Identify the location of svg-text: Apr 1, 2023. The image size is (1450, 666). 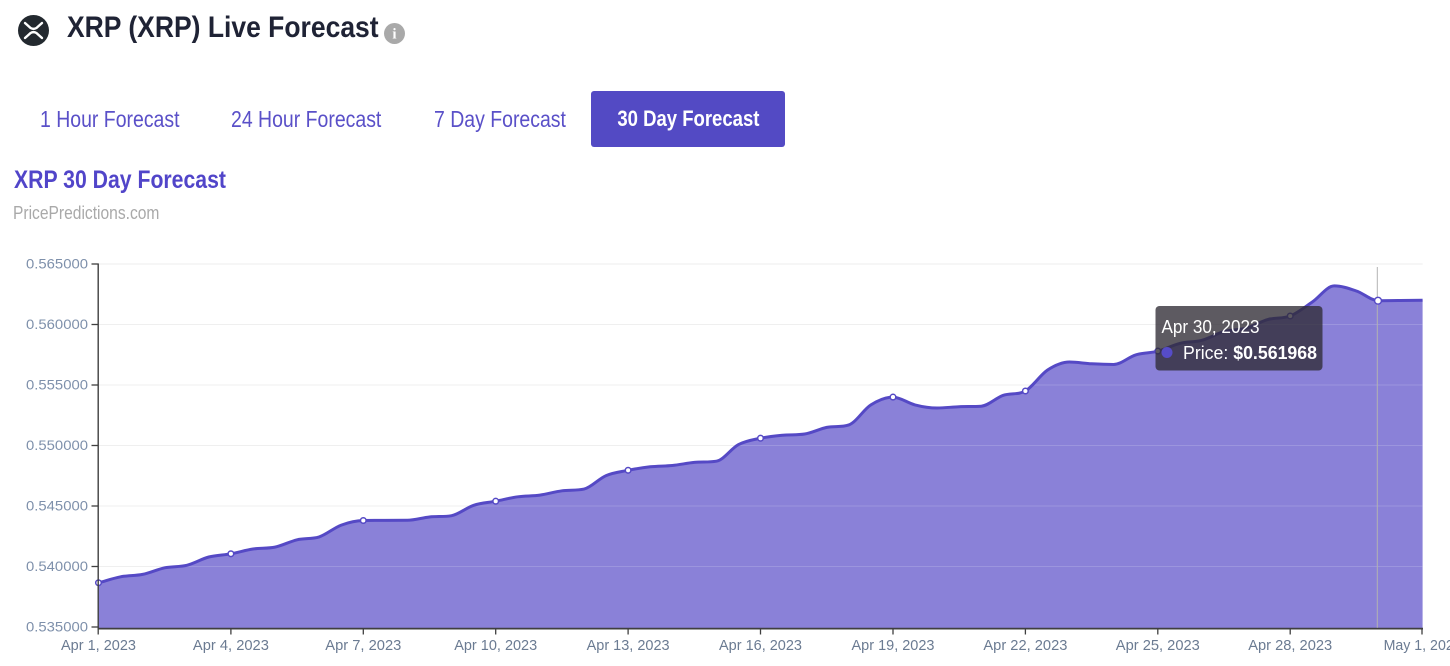
(98, 645).